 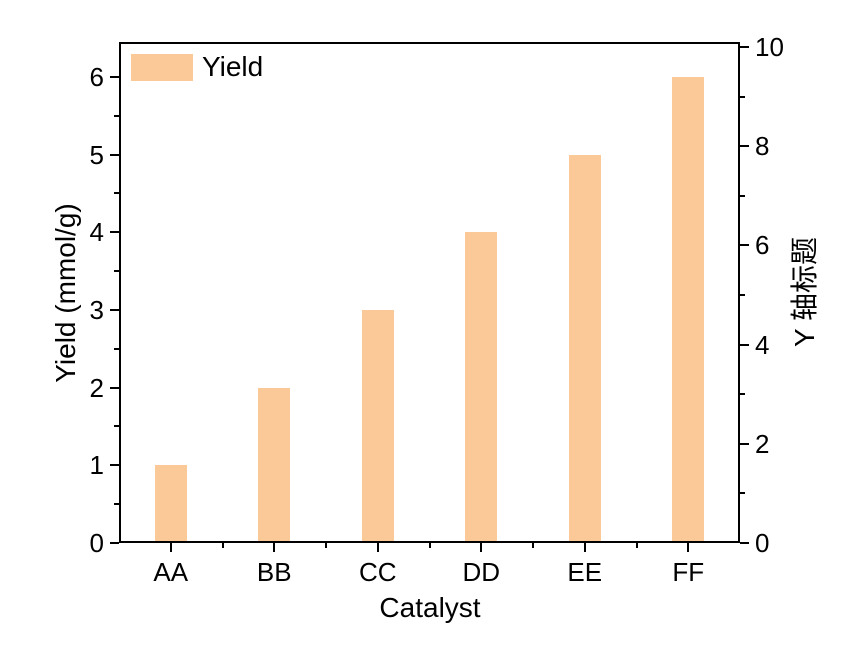 I want to click on bar-BB, so click(x=274, y=465).